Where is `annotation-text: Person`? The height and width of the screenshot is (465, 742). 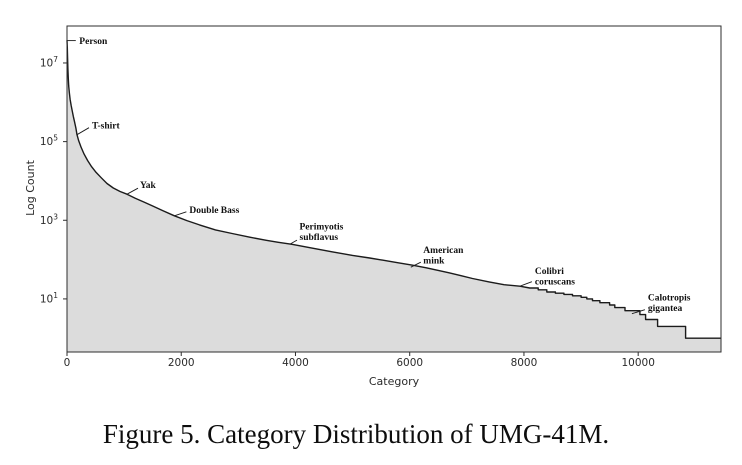 annotation-text: Person is located at coordinates (93, 42).